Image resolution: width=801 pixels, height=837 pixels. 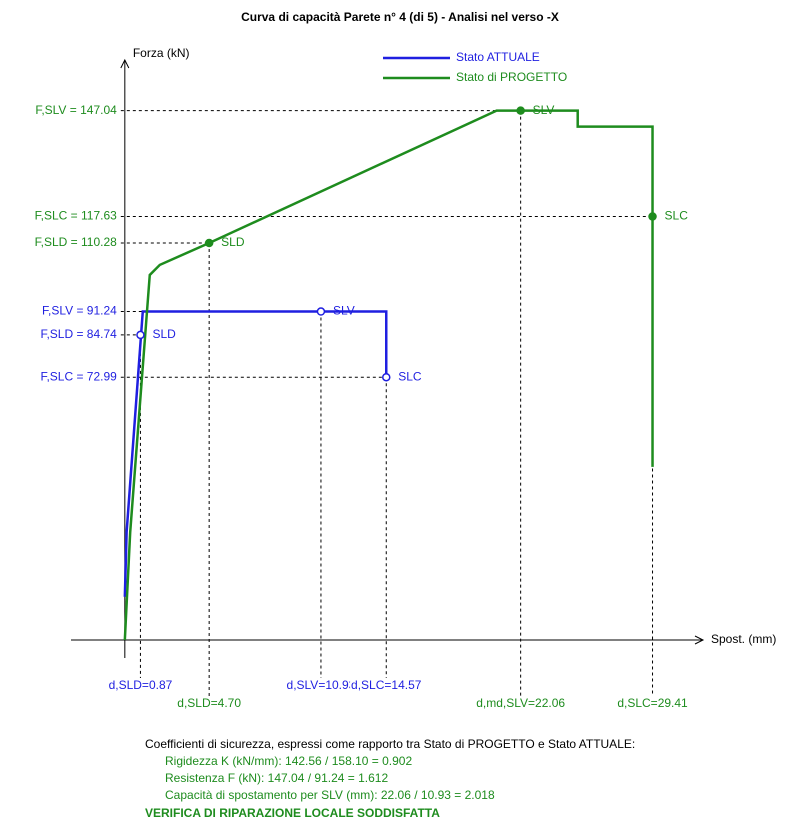 What do you see at coordinates (255, 453) in the screenshot?
I see `series-line` at bounding box center [255, 453].